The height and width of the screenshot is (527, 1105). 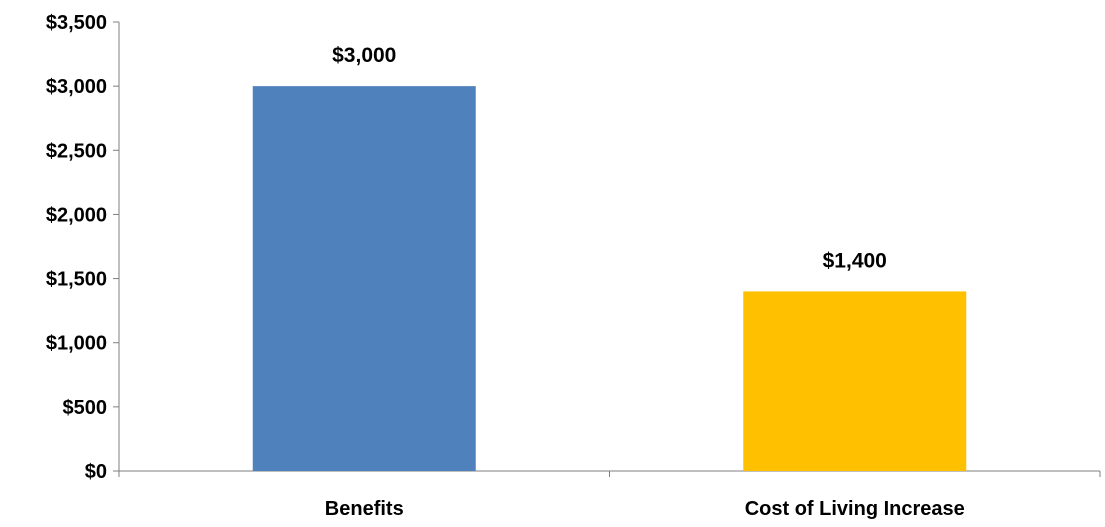 What do you see at coordinates (76, 87) in the screenshot?
I see `y-tick-label: $3,000` at bounding box center [76, 87].